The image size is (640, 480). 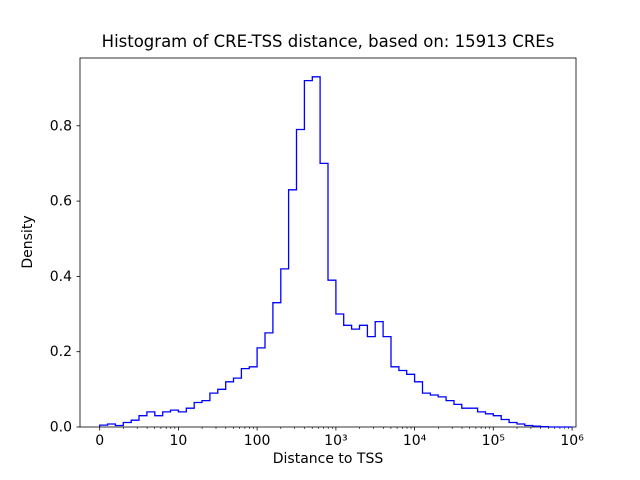 I want to click on y-tick-label: 0.0, so click(x=61, y=428).